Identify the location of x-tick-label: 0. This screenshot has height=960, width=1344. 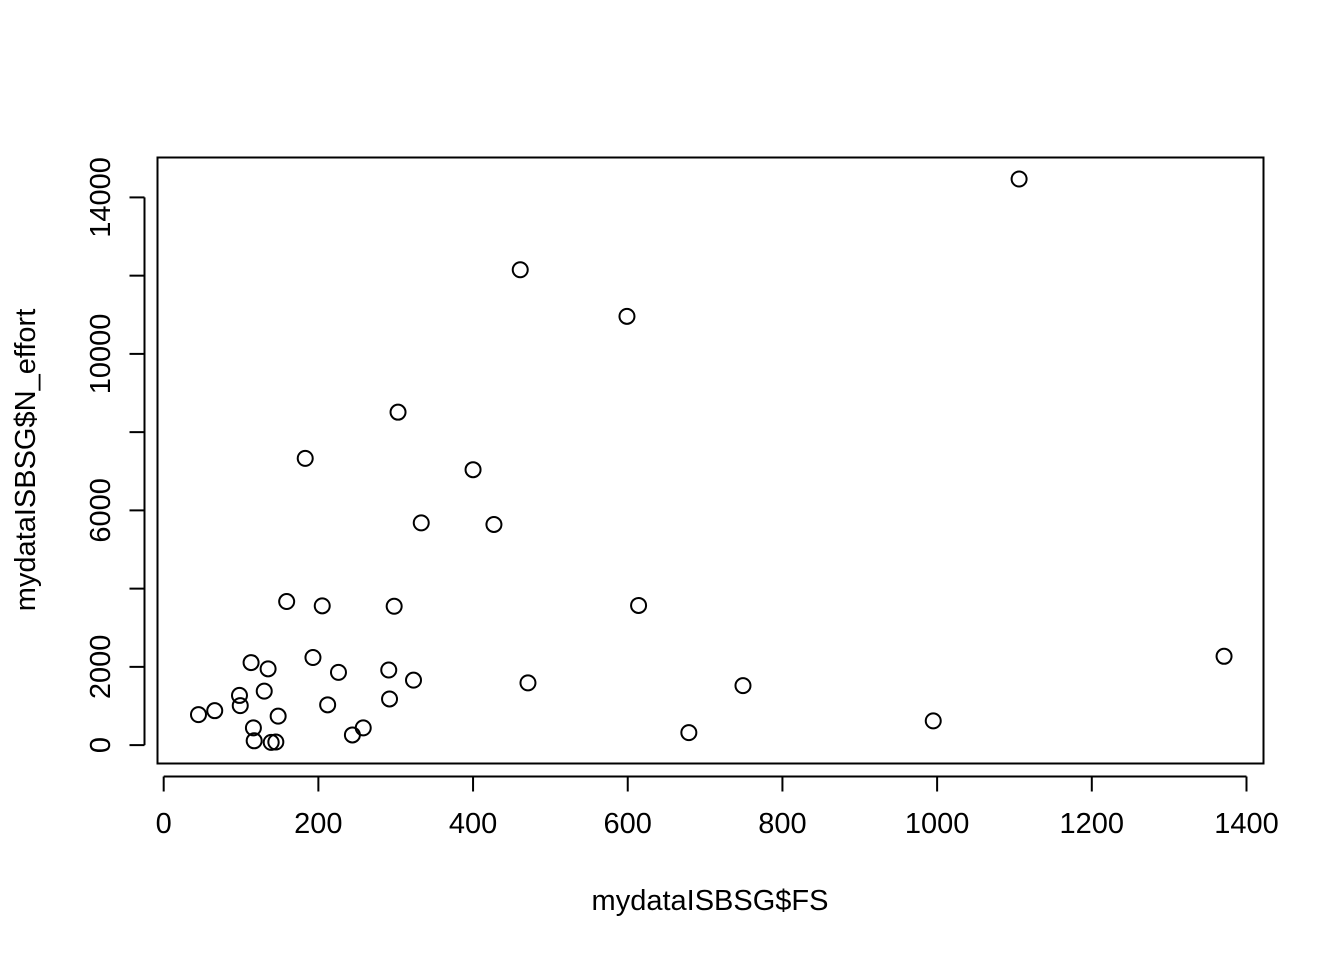
(164, 824).